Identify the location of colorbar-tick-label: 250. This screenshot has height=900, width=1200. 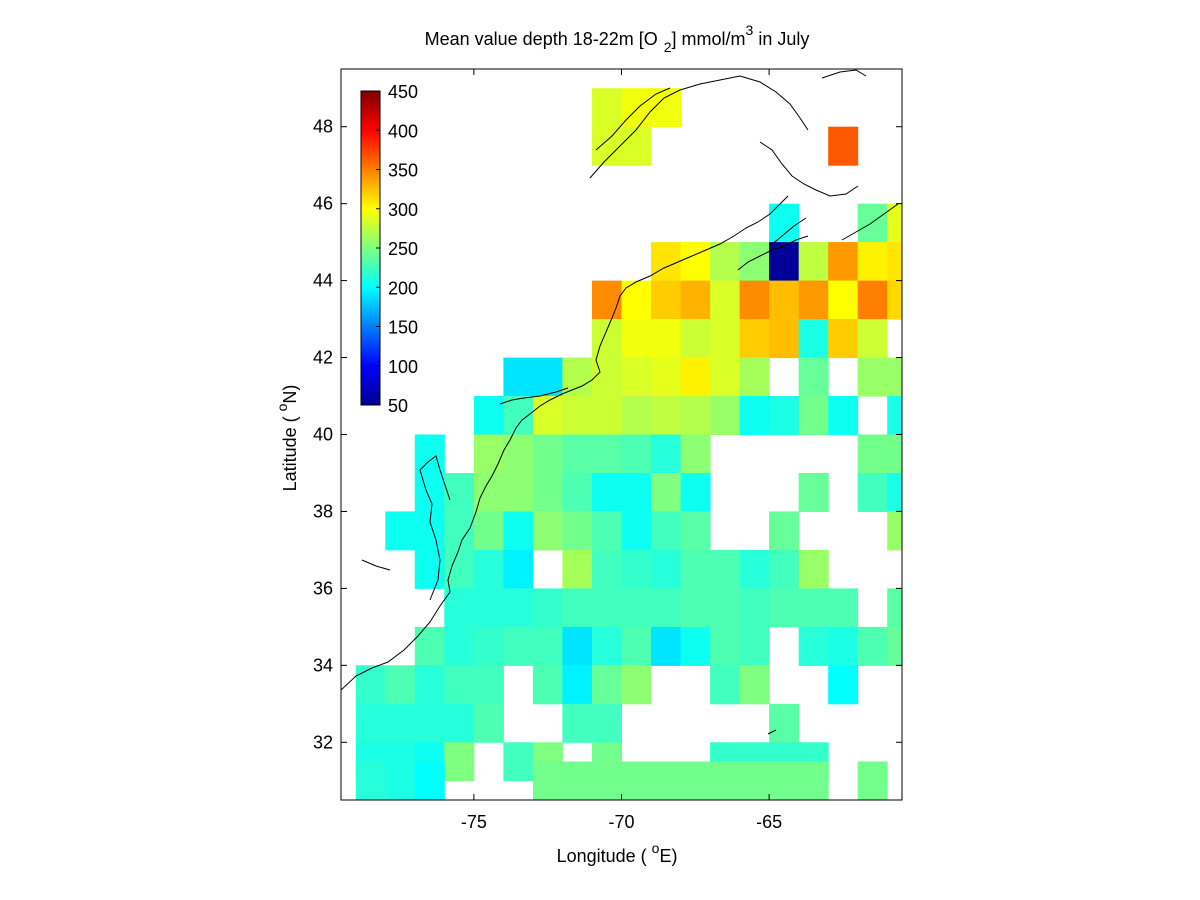
(403, 249).